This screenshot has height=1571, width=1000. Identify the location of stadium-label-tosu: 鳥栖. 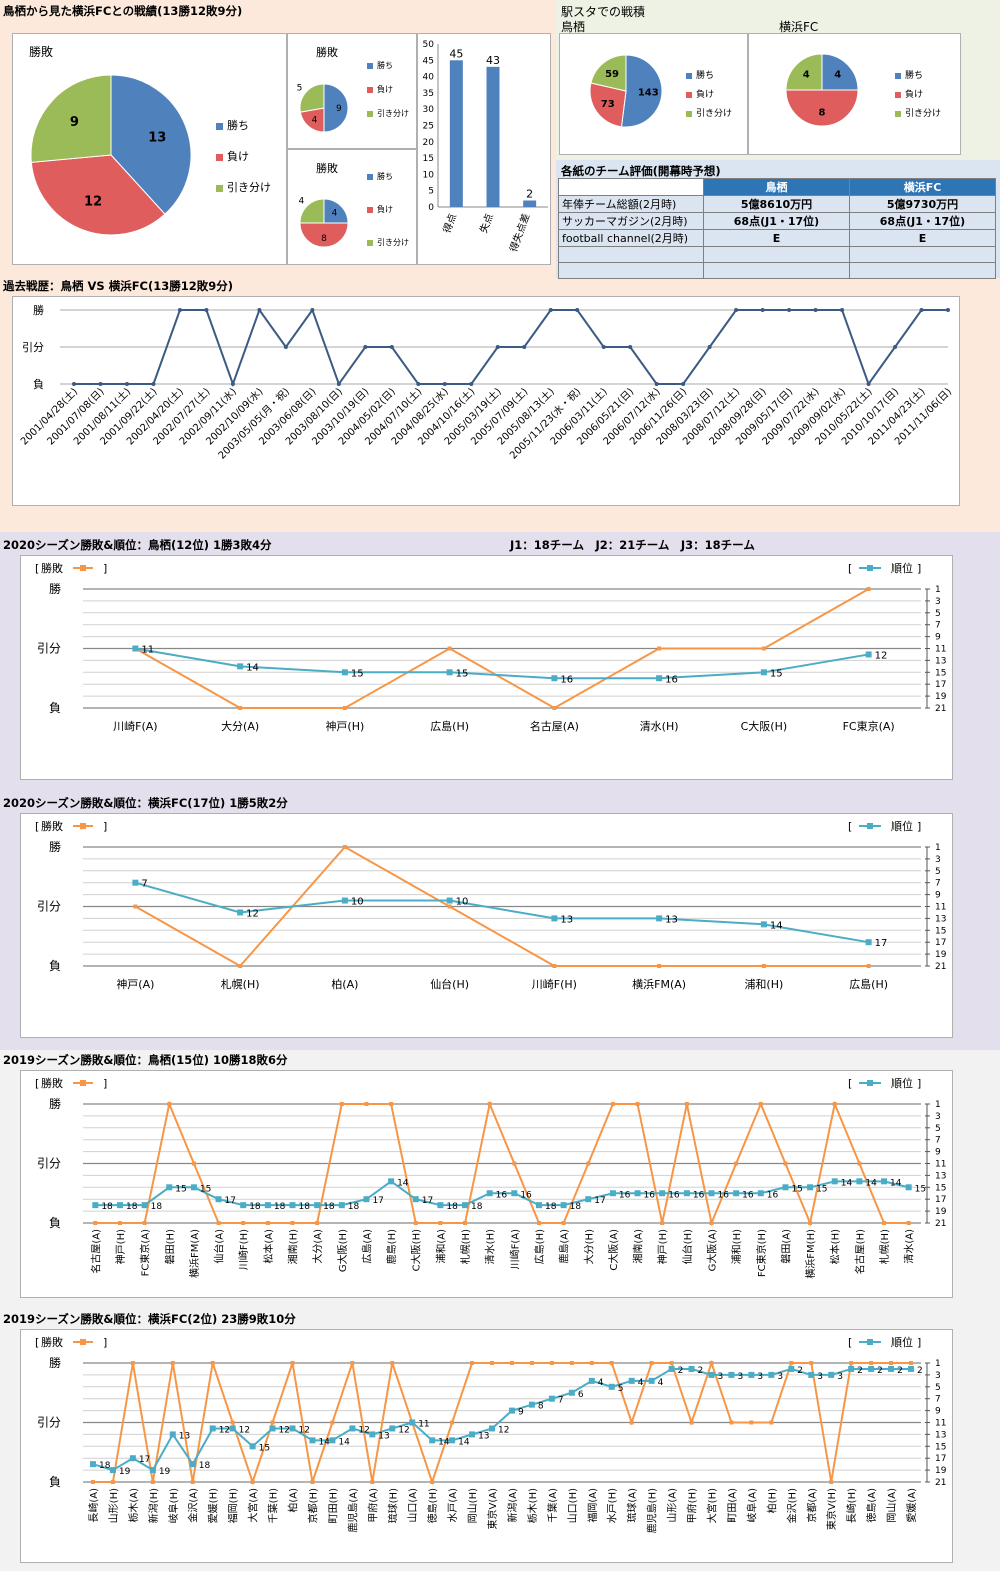
(573, 27).